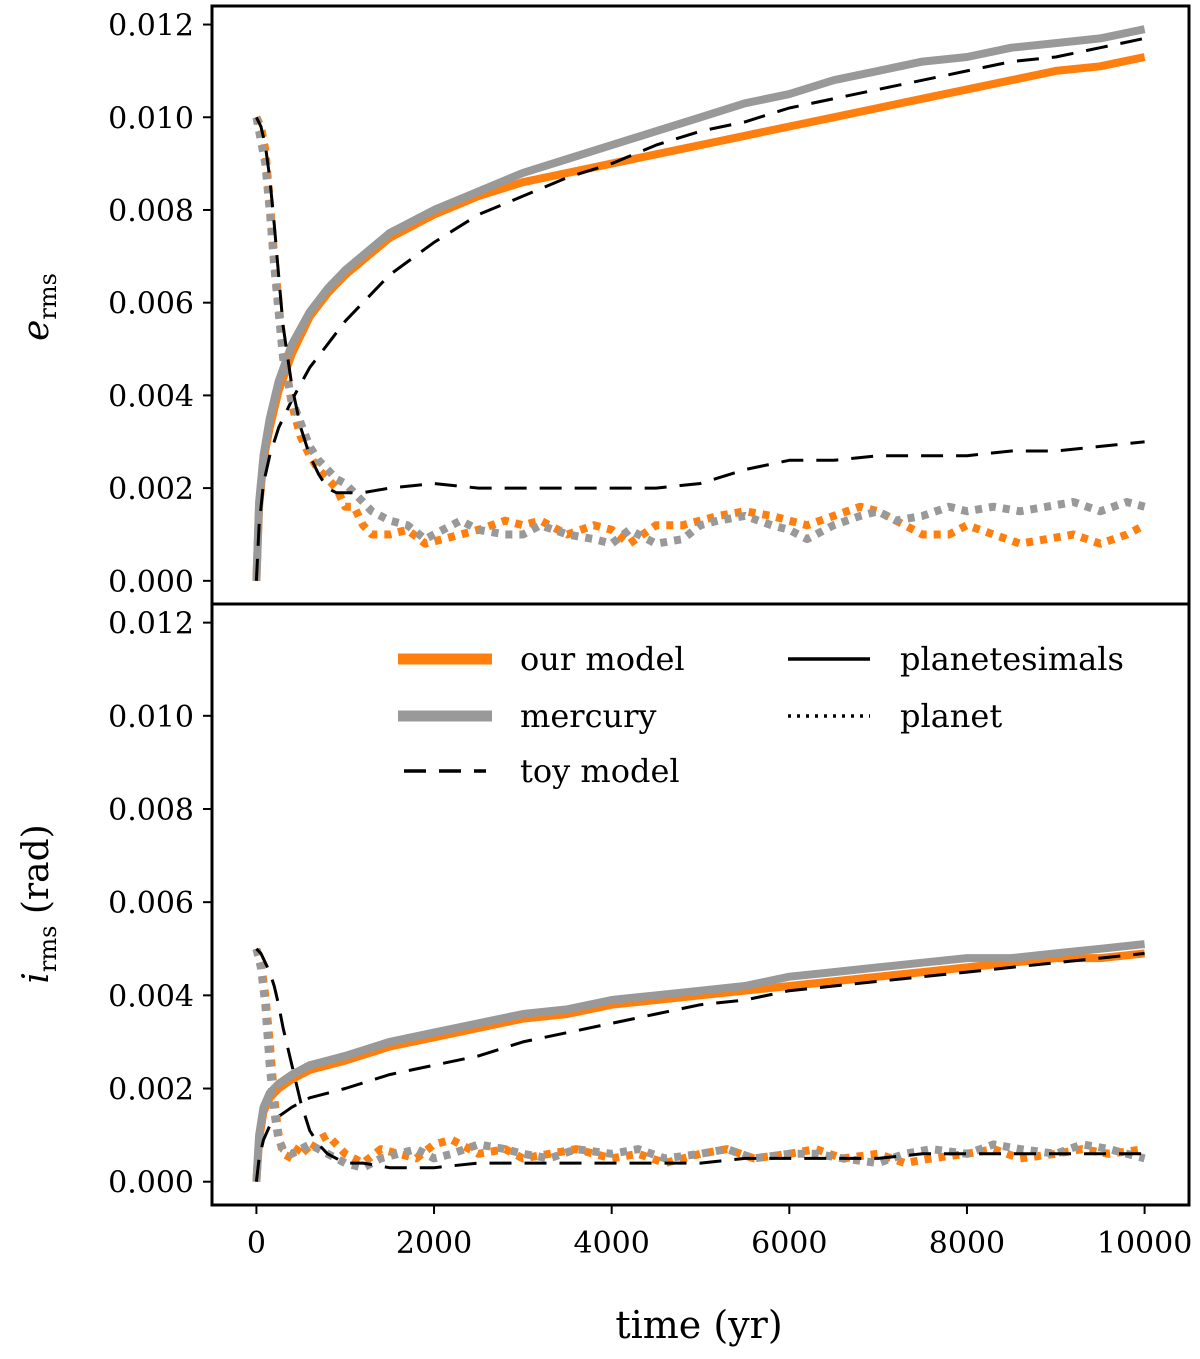 The image size is (1200, 1359). I want to click on x-axis-ticks: 0 2000 4000 6000 8000 10000, so click(719, 1233).